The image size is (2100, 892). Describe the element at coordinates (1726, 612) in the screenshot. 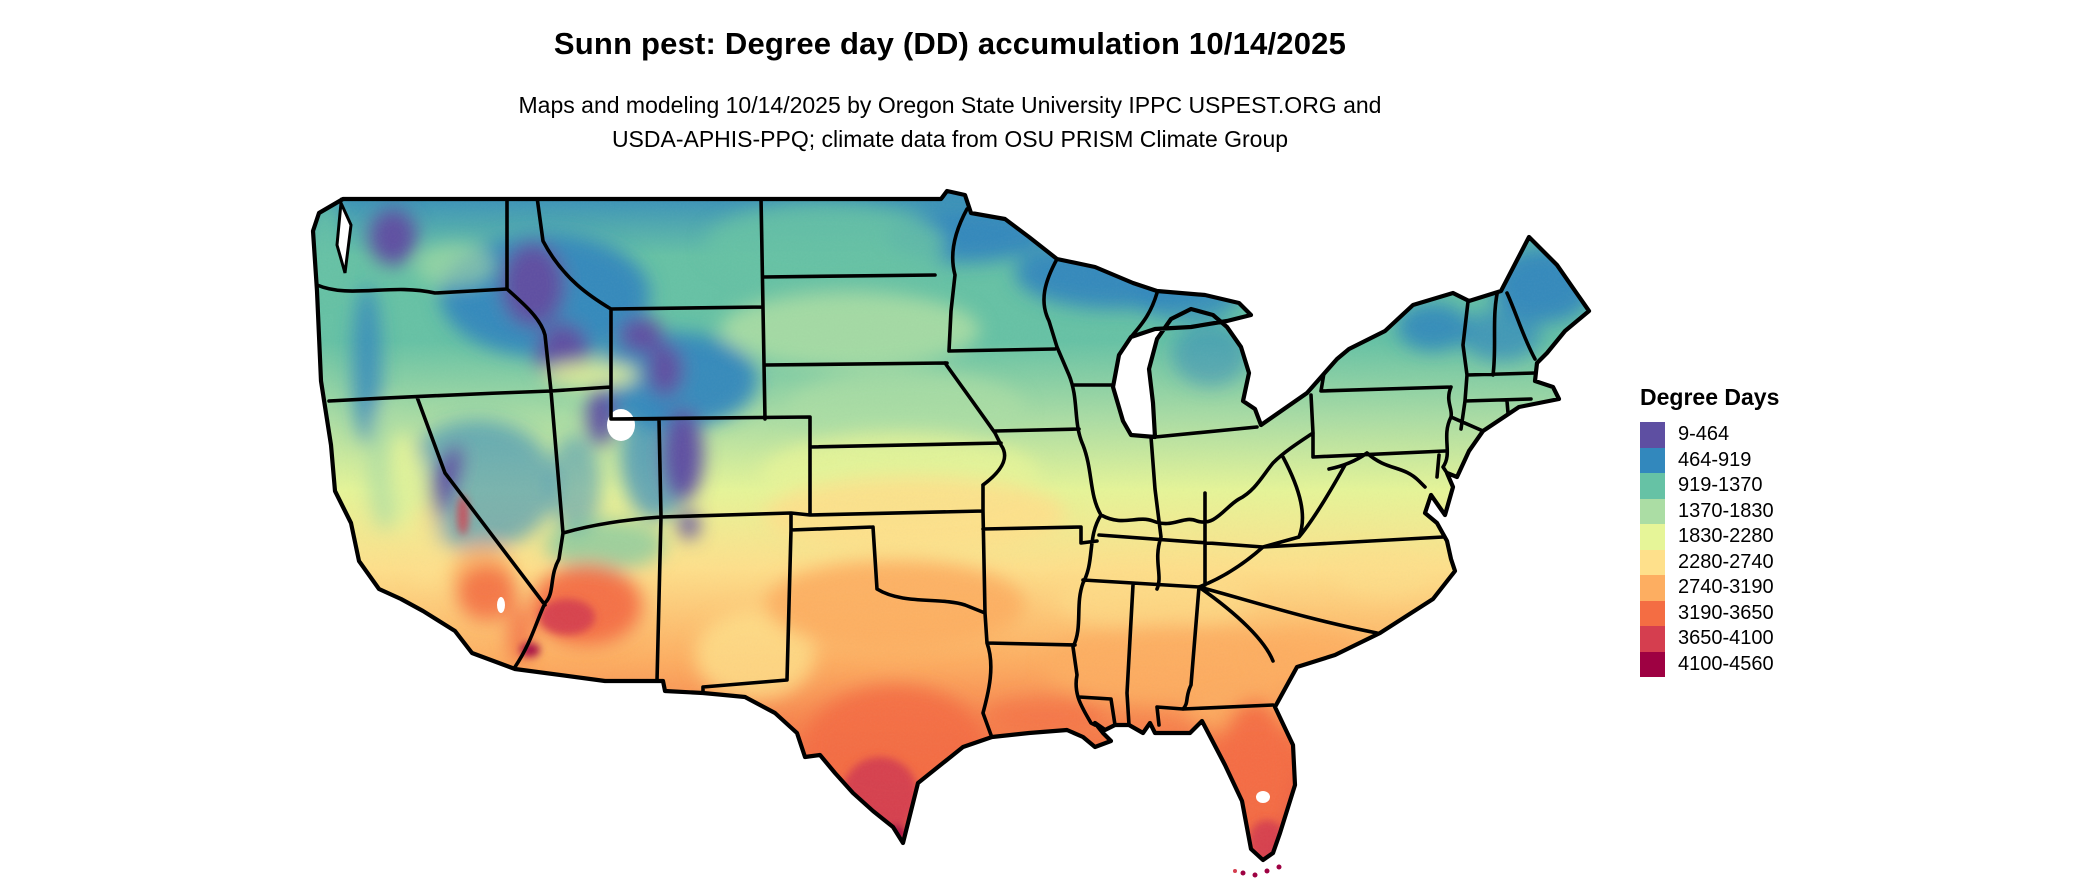

I see `legend-label: 3190-3650` at that location.